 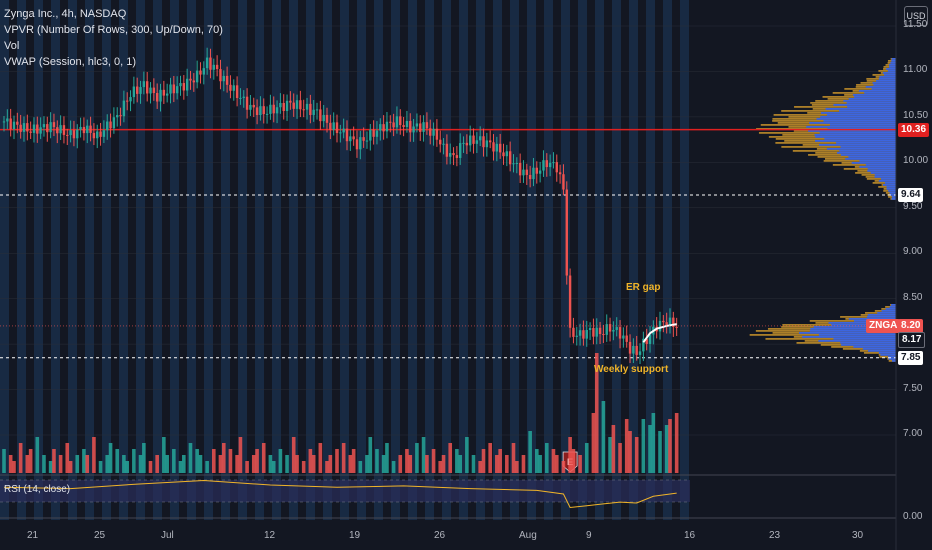 I want to click on last-price-label: 8.20, so click(x=911, y=325).